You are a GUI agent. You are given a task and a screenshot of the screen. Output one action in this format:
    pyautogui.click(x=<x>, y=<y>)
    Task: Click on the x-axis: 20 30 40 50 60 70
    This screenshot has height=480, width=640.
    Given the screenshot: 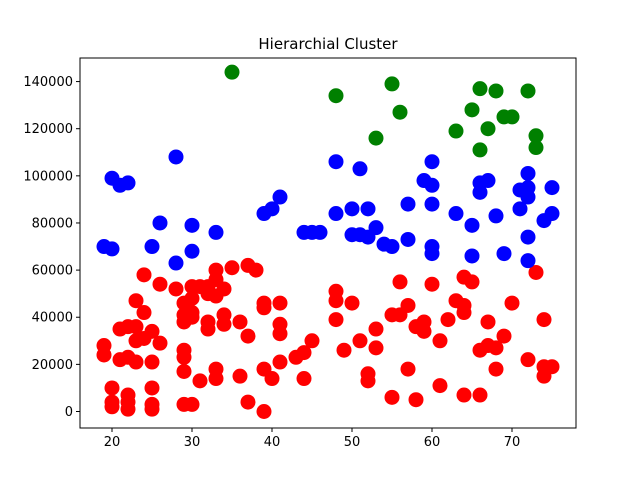 What is the action you would take?
    pyautogui.click(x=312, y=439)
    